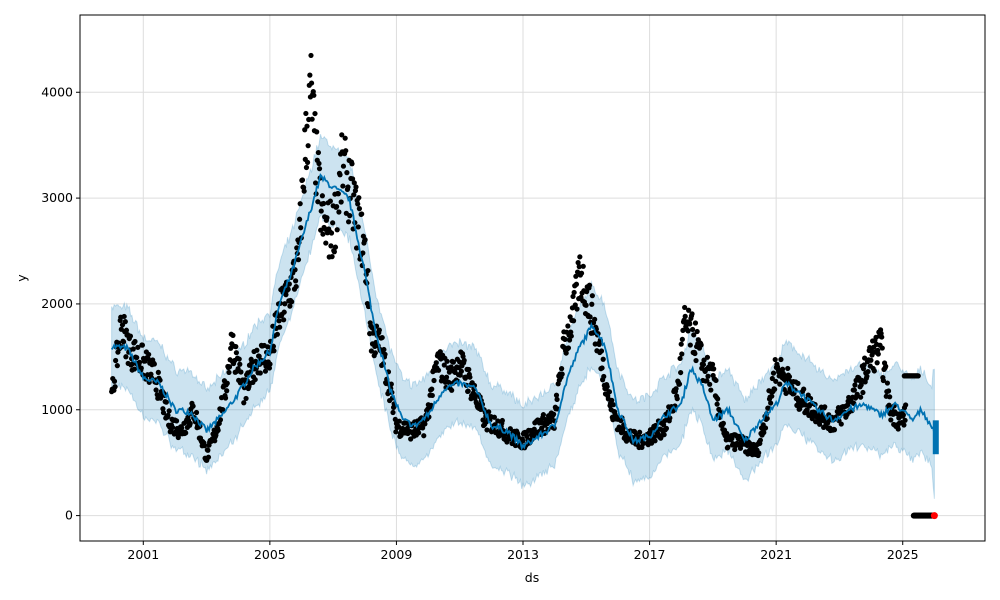 The width and height of the screenshot is (1000, 600). I want to click on y-tick-label: 4000, so click(57, 91).